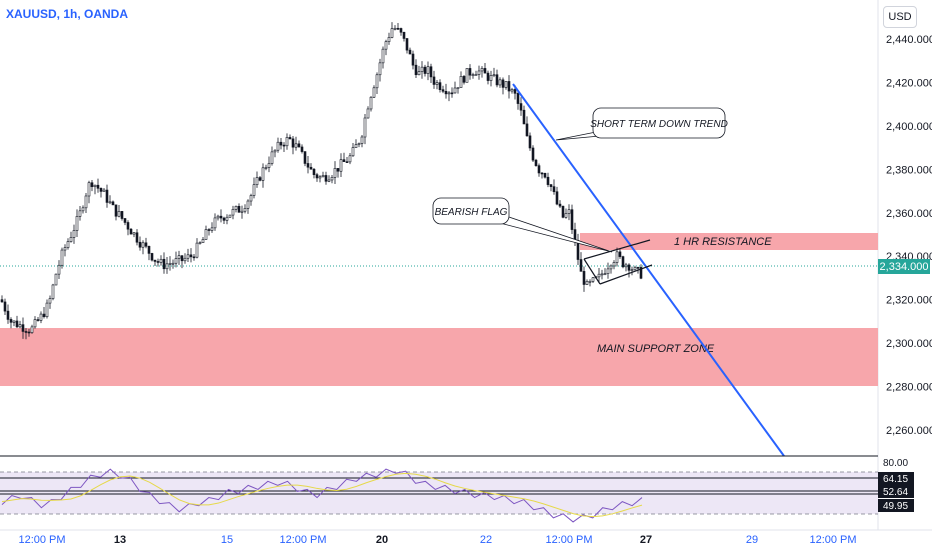 This screenshot has width=932, height=550. What do you see at coordinates (909, 431) in the screenshot?
I see `price-tick-label: 2,260.000` at bounding box center [909, 431].